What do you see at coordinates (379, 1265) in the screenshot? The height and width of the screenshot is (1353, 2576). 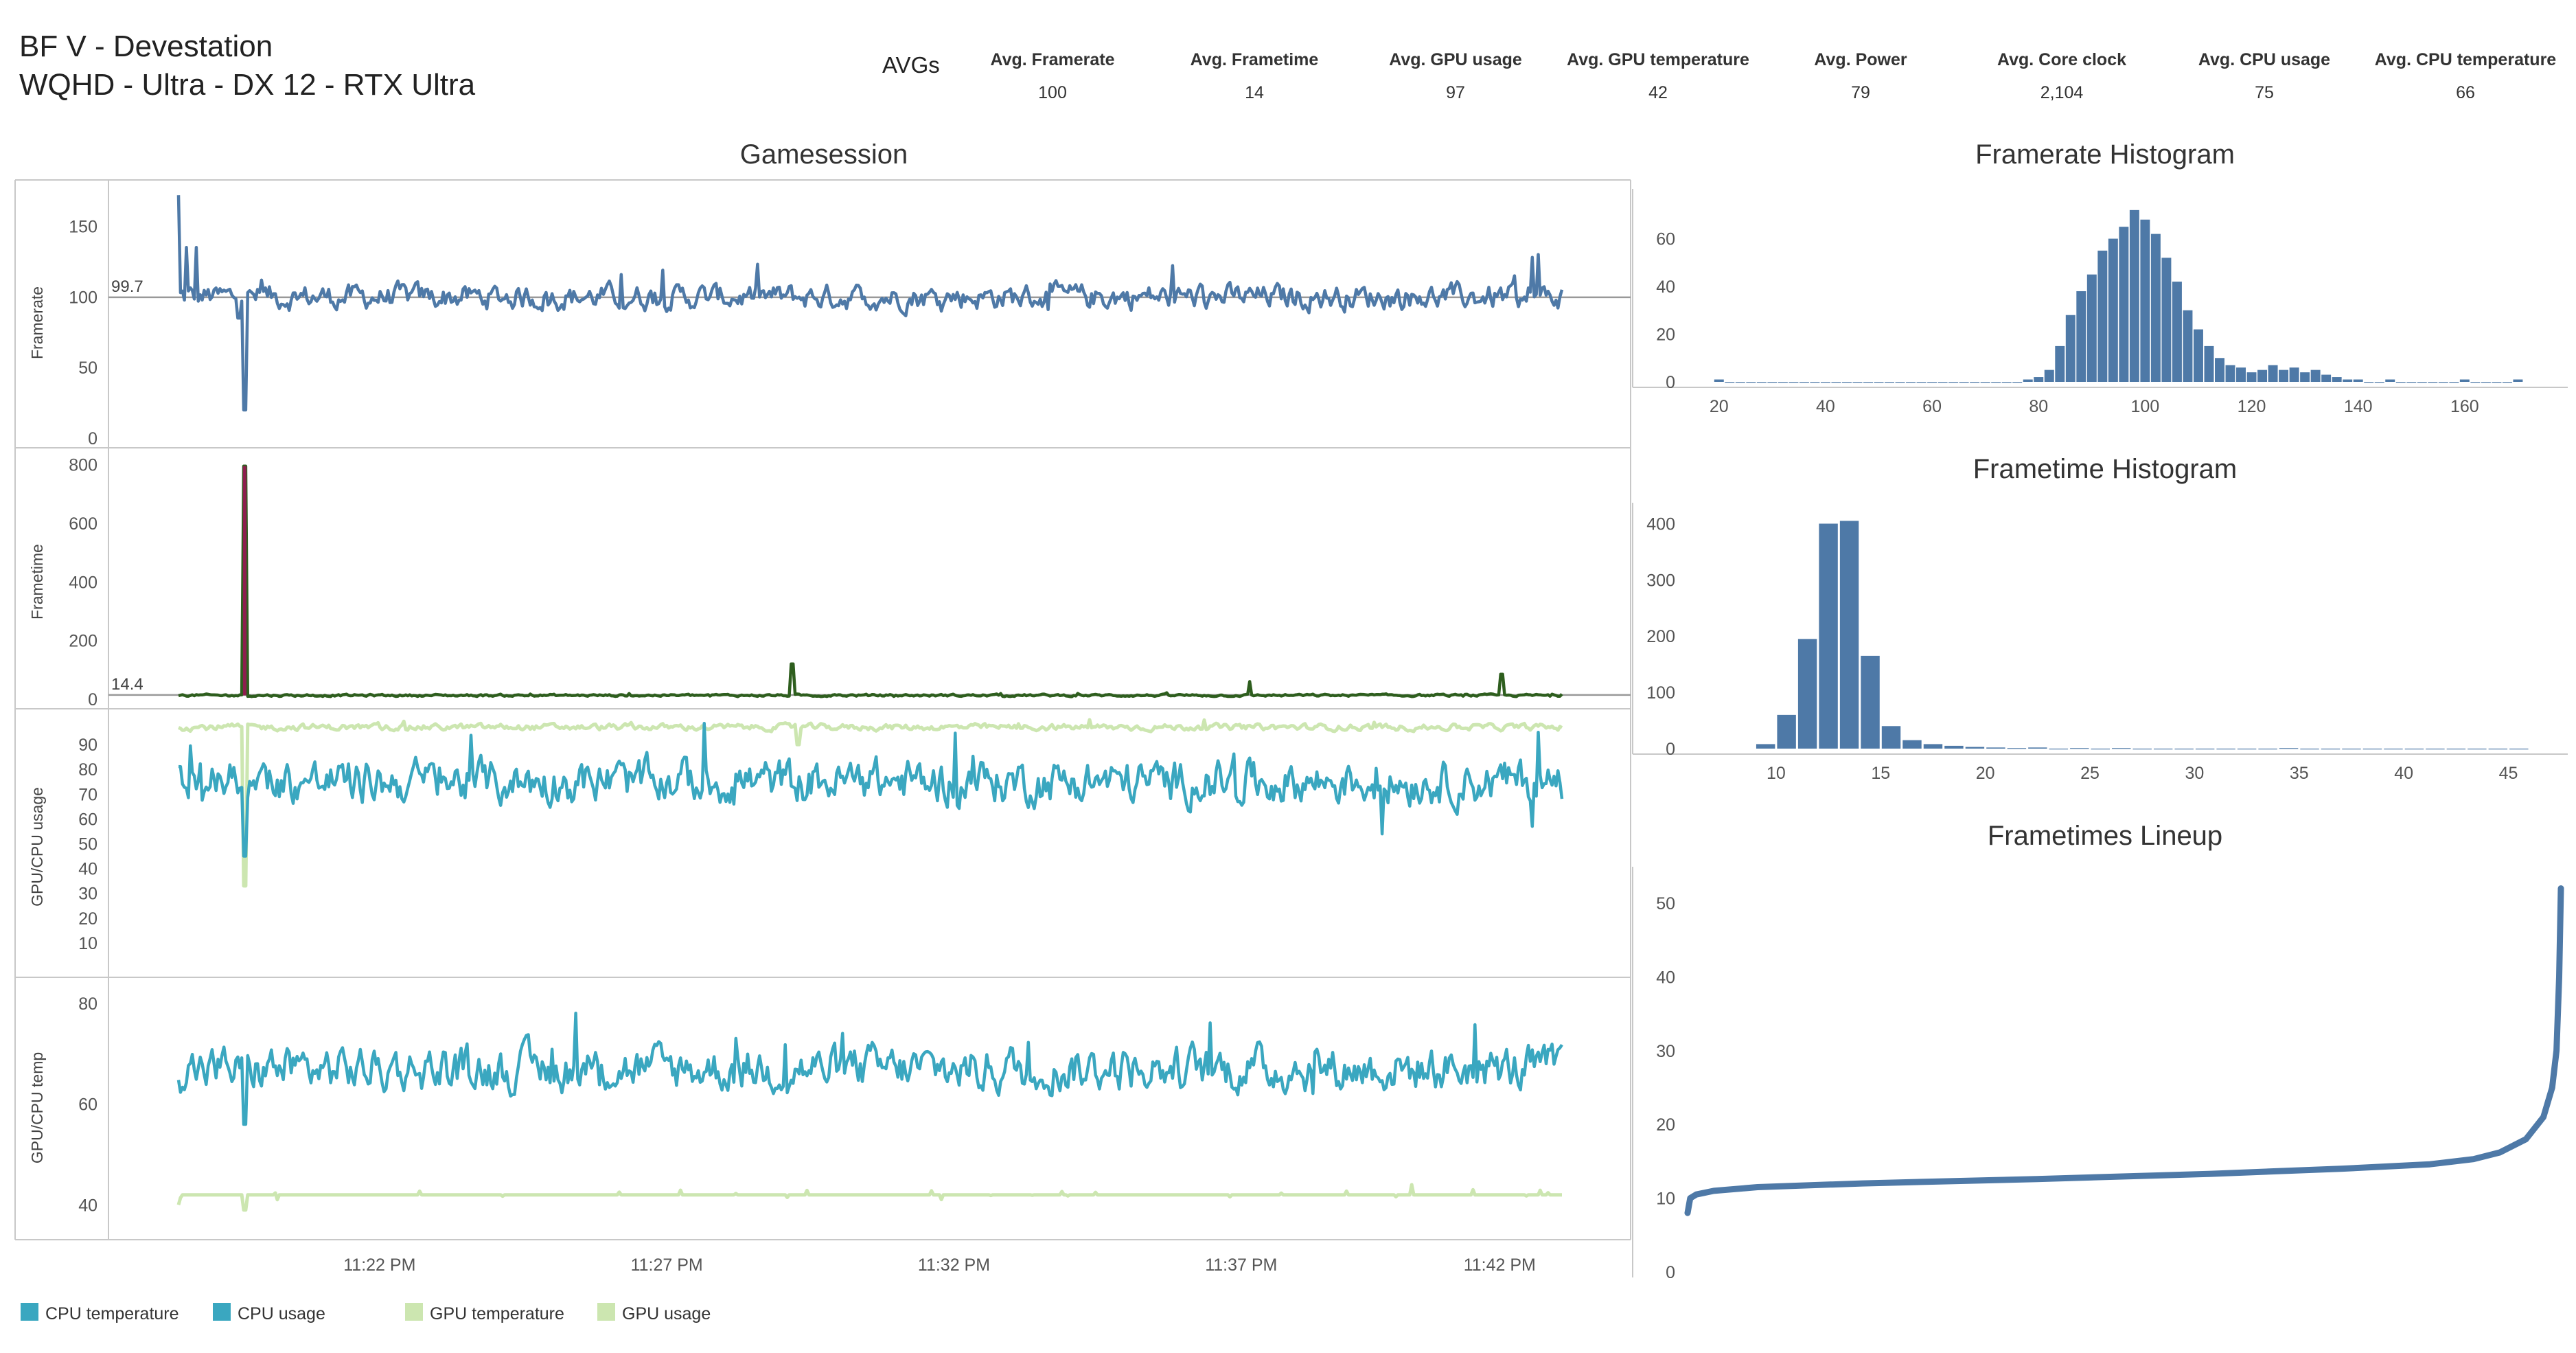 I see `x-tick-label: 11:22 PM` at bounding box center [379, 1265].